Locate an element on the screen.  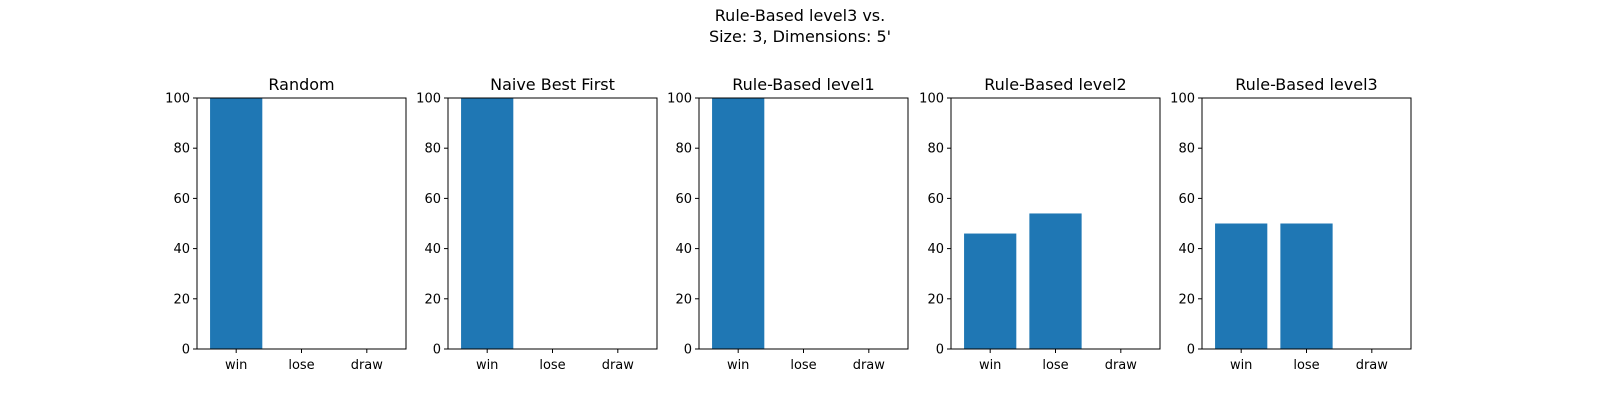
chart-panel-5: 0 20 40 60 80 100 win lose draw Rule-Based level3 is located at coordinates (1291, 224).